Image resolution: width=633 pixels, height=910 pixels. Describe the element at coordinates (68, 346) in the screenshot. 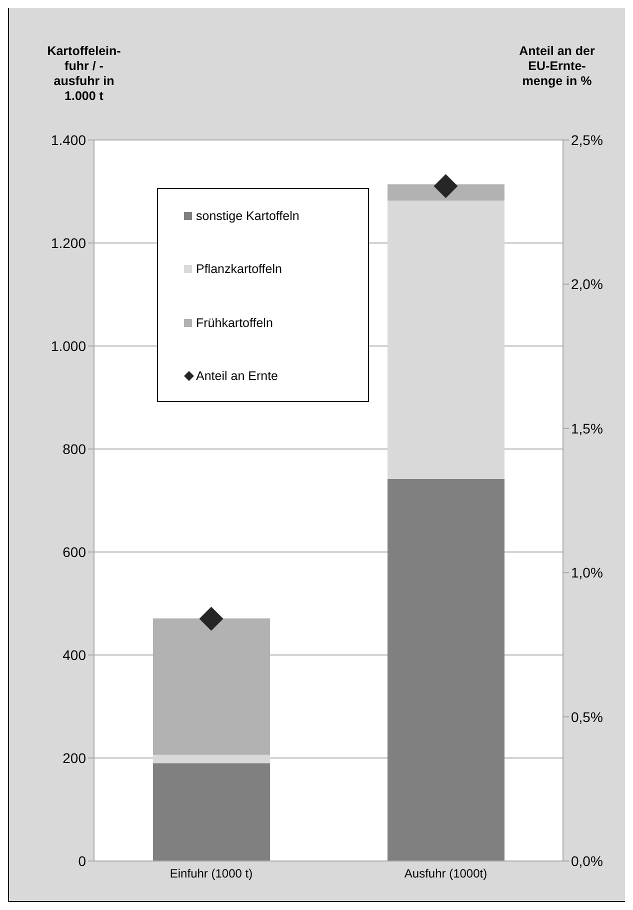

I see `y-tick-label: 1.000` at that location.